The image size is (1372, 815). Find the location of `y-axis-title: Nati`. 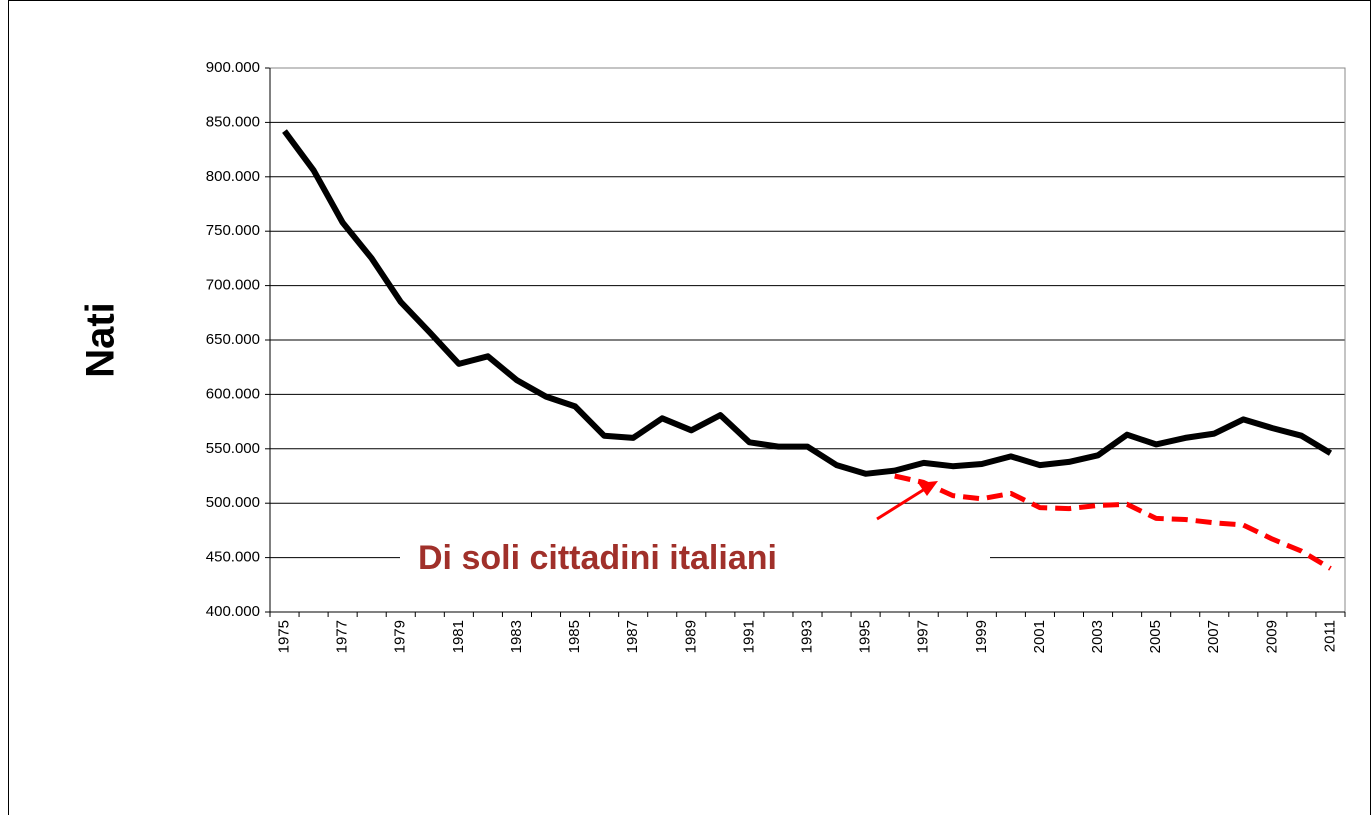

y-axis-title: Nati is located at coordinates (101, 340).